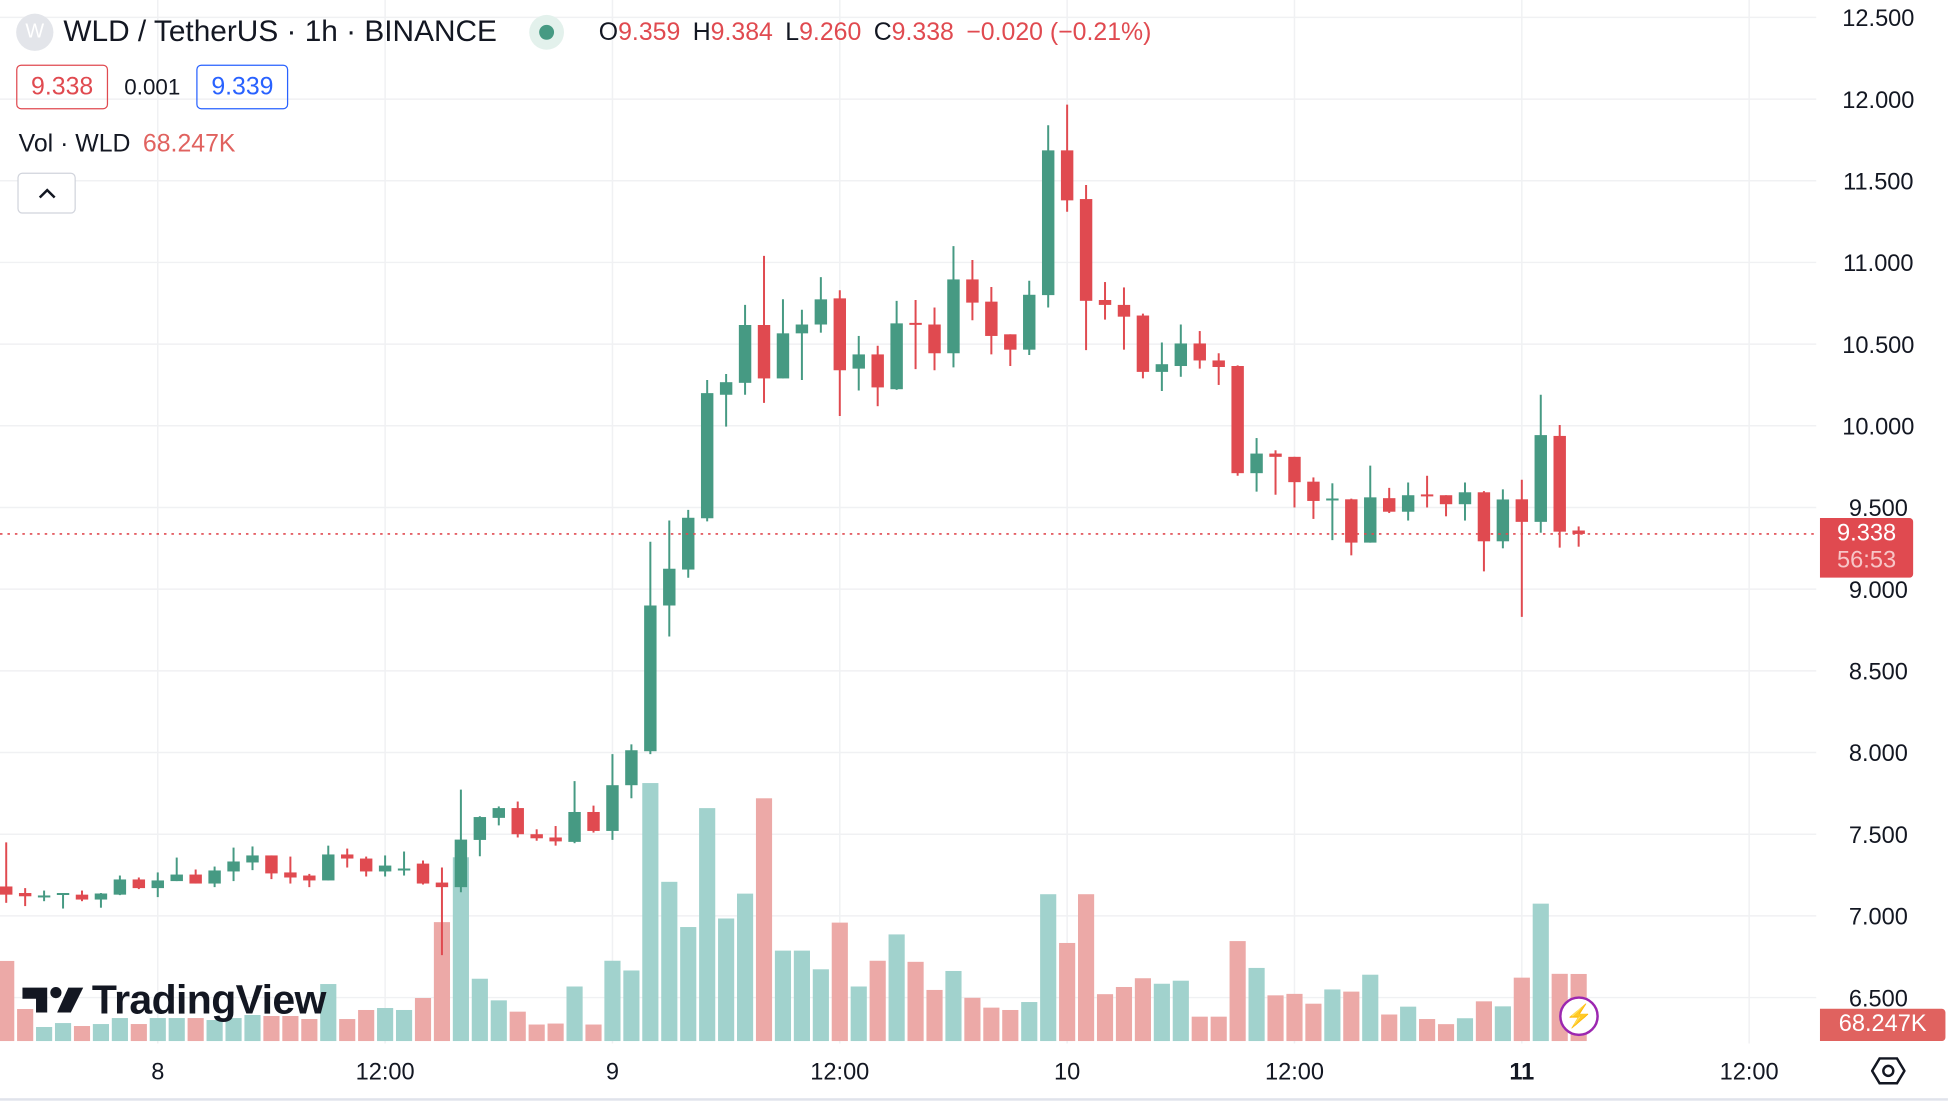  I want to click on collapse-legend-button, so click(46, 193).